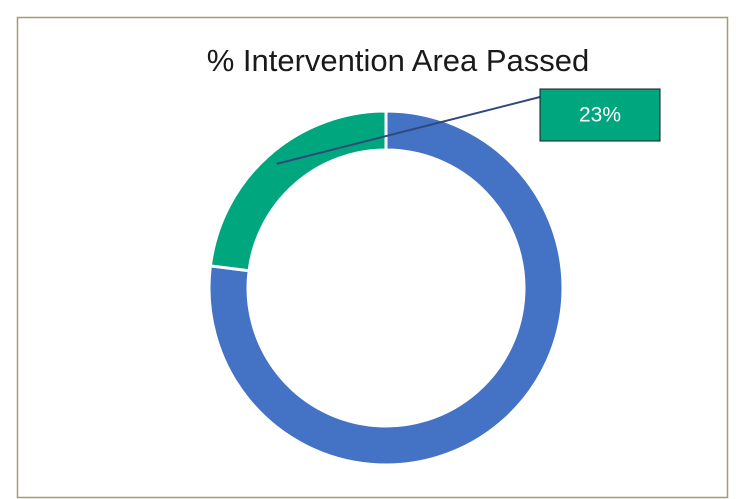 This screenshot has width=740, height=499. I want to click on donut-segment, so click(298, 191).